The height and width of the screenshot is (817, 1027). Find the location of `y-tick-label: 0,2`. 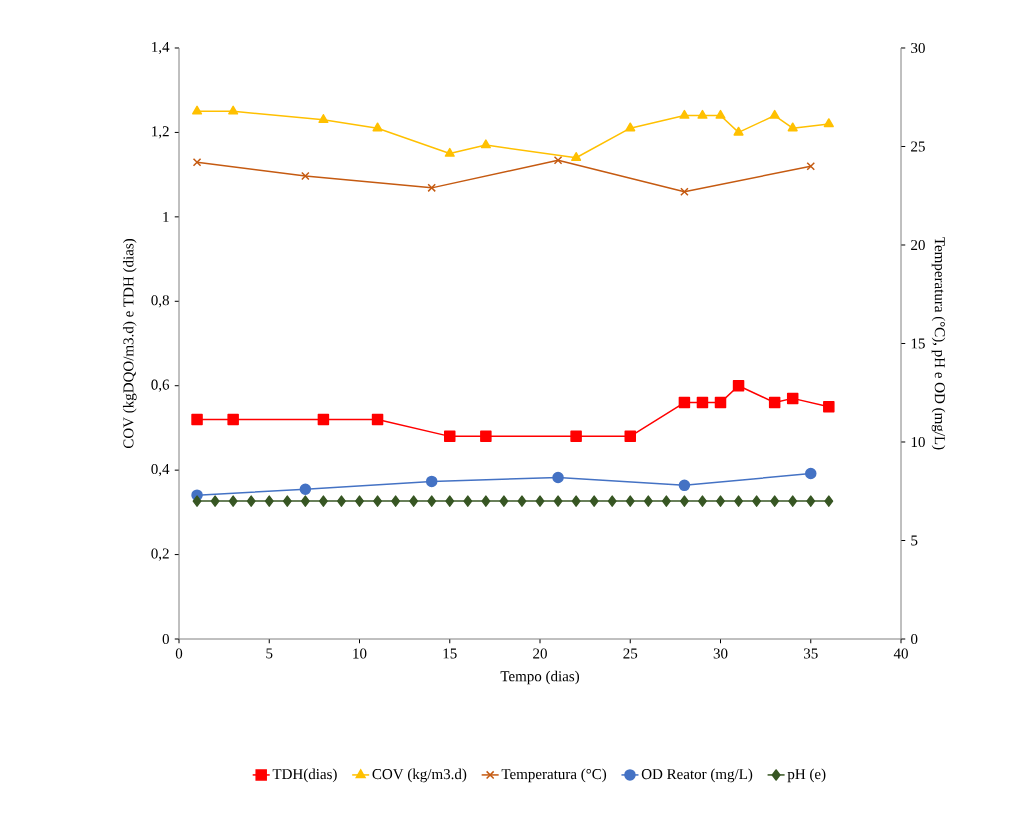

y-tick-label: 0,2 is located at coordinates (160, 554).